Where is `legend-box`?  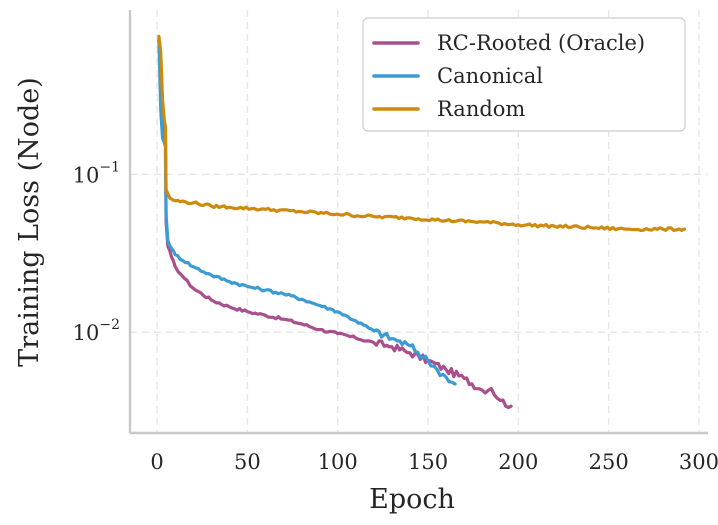
legend-box is located at coordinates (524, 74).